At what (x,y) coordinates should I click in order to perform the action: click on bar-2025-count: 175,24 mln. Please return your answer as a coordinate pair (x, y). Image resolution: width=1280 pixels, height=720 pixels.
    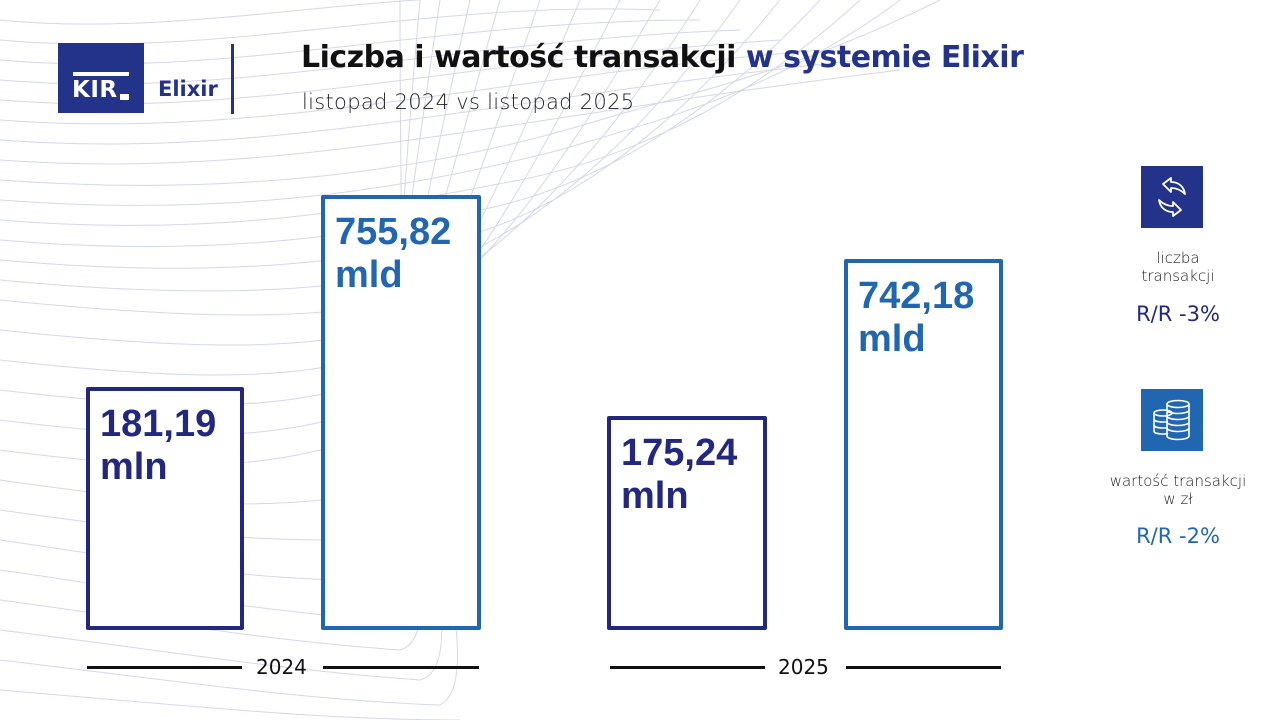
    Looking at the image, I should click on (687, 523).